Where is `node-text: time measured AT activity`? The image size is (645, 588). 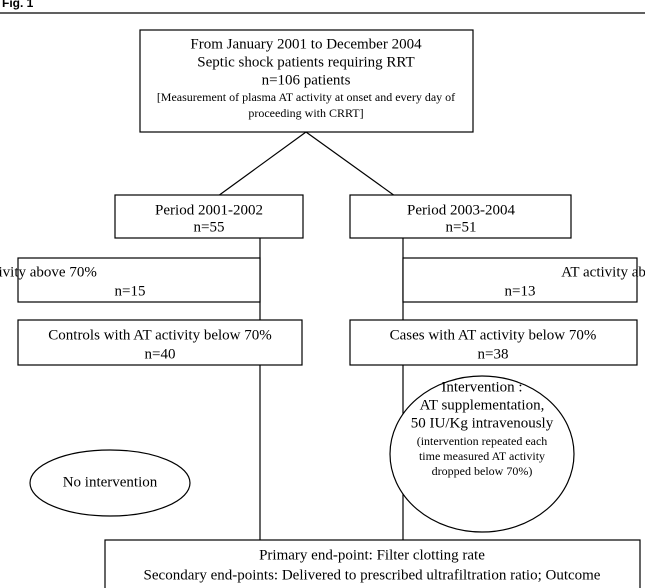
node-text: time measured AT activity is located at coordinates (482, 456).